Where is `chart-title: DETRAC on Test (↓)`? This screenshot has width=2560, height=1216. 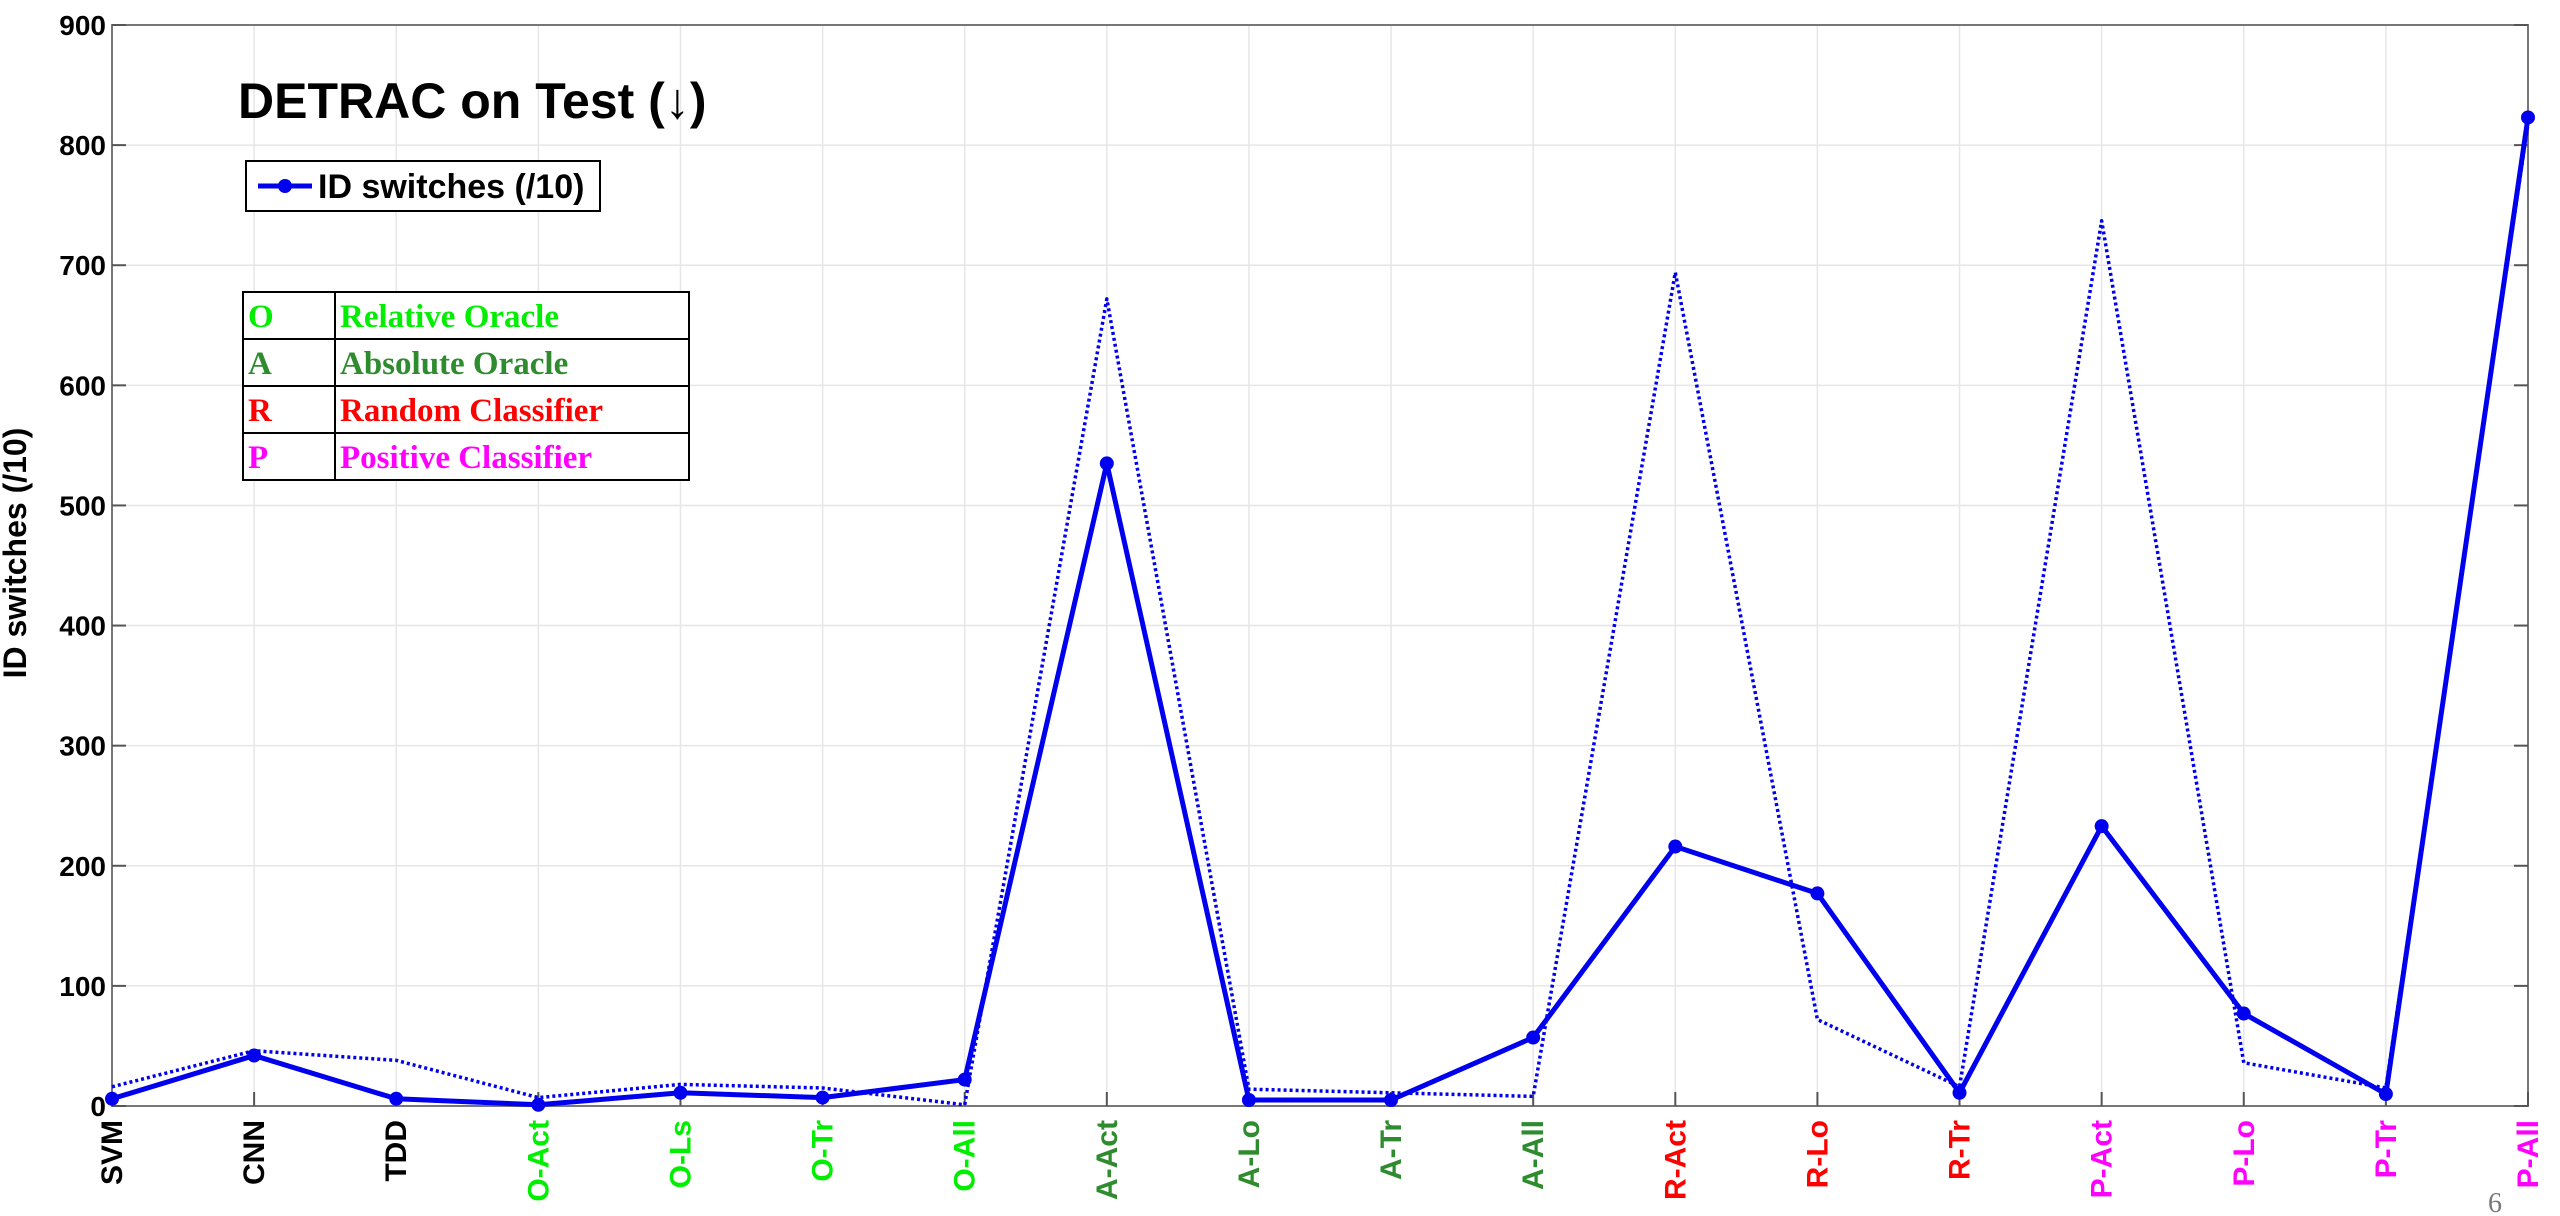 chart-title: DETRAC on Test (↓) is located at coordinates (472, 101).